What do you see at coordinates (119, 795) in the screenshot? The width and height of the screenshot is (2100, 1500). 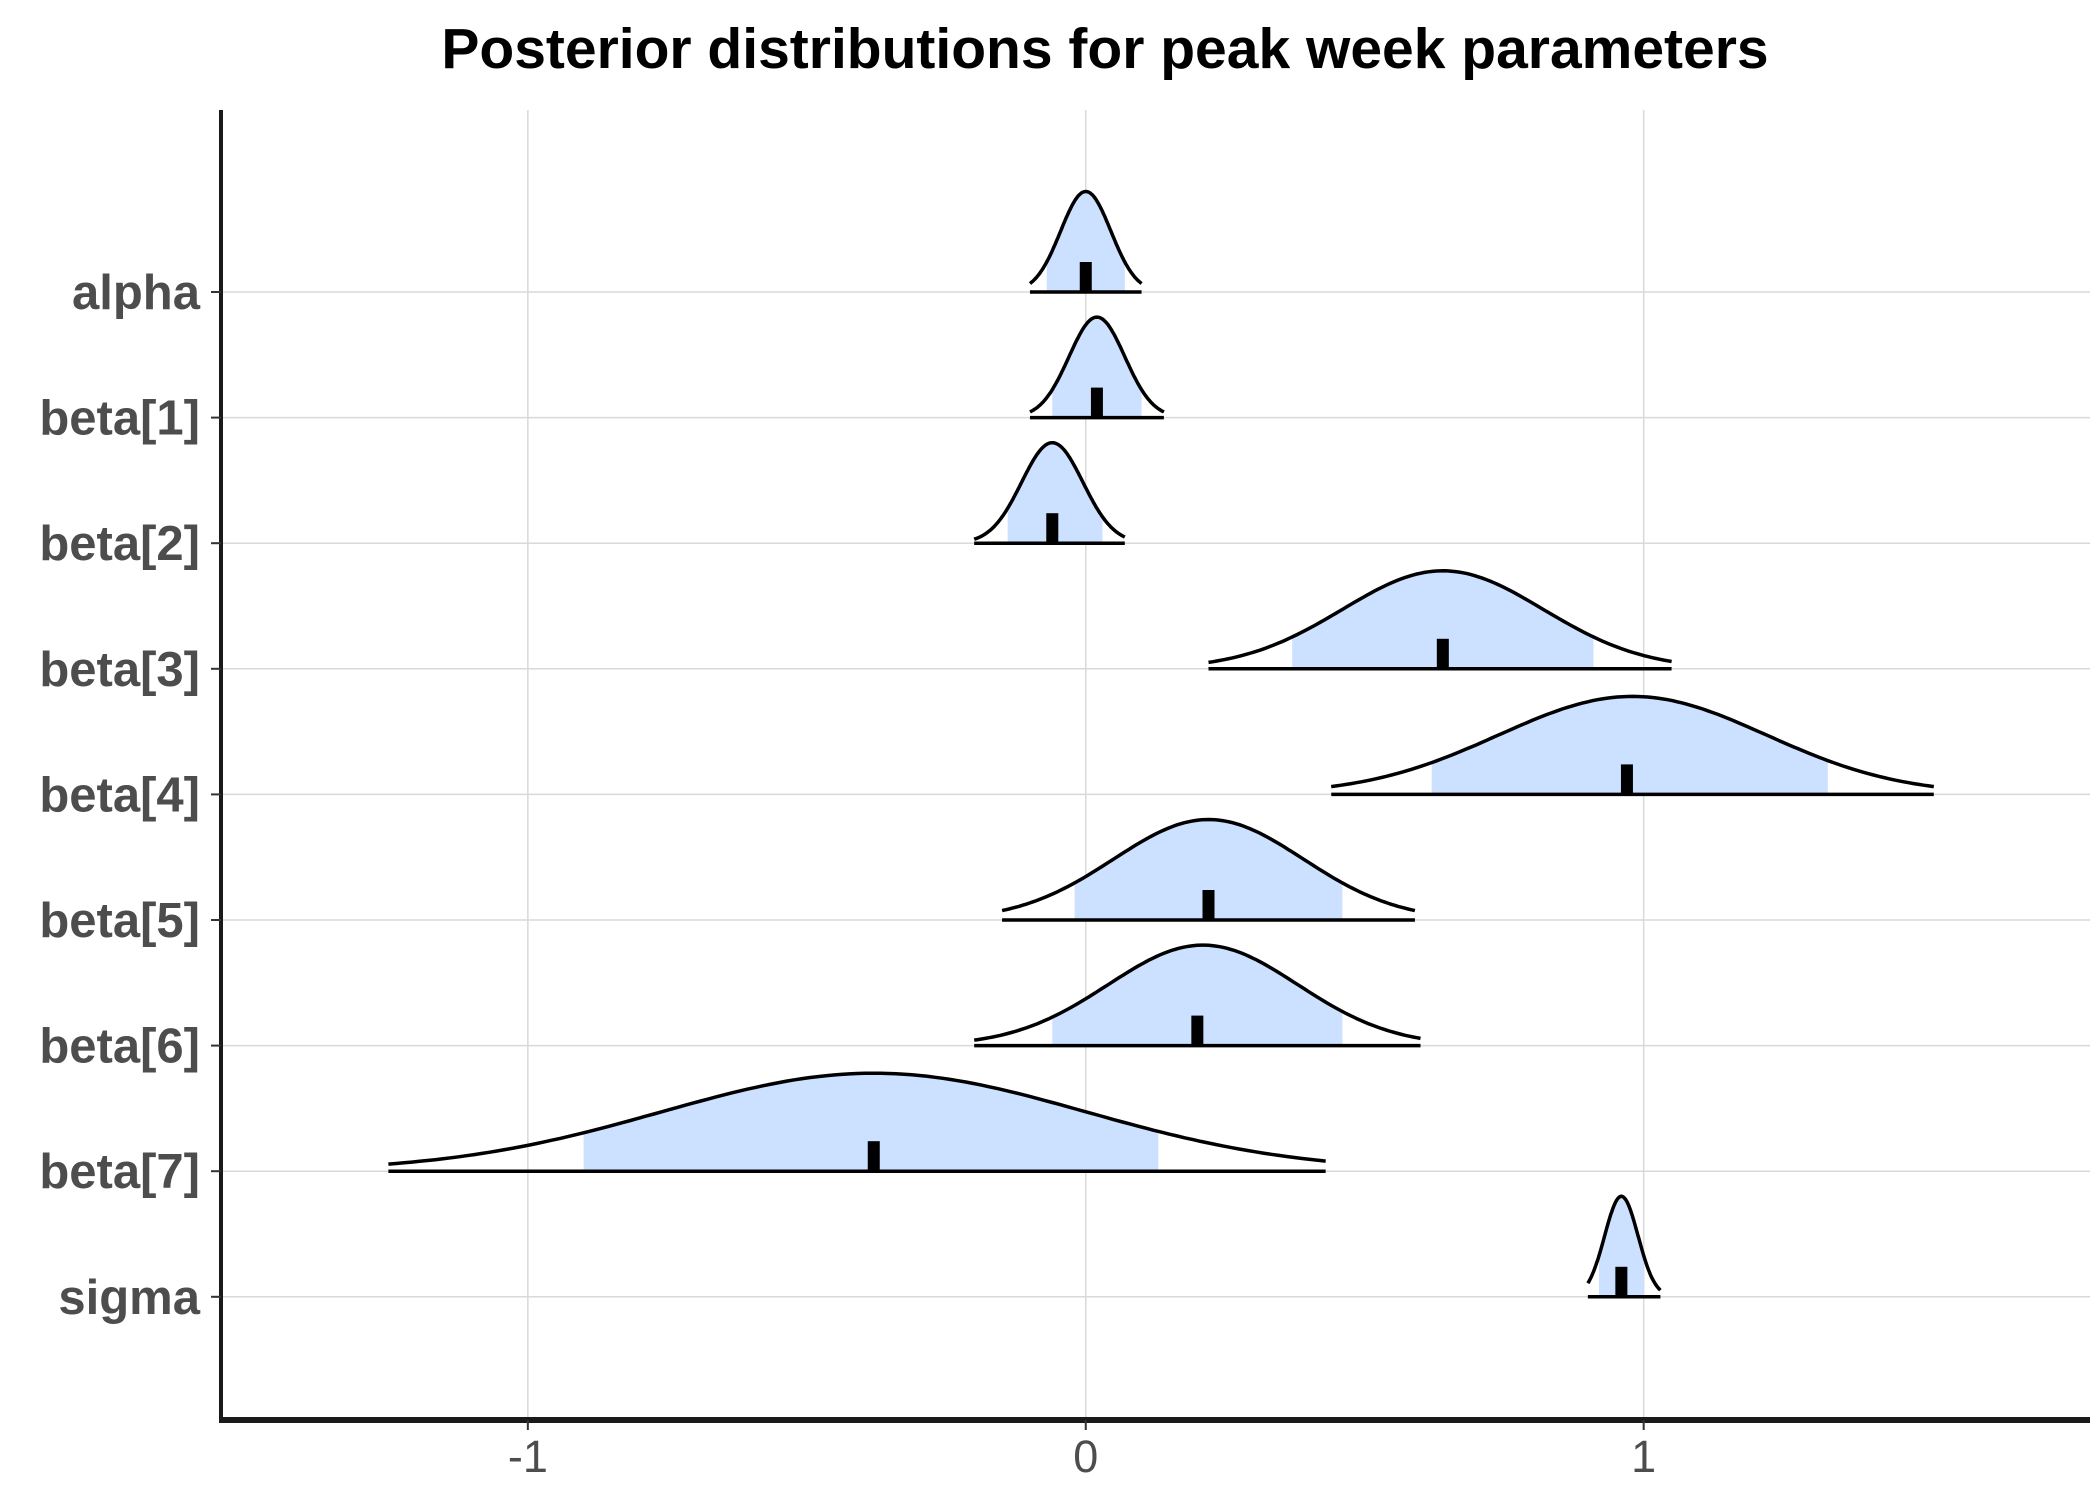 I see `y-tick-label: beta[4]` at bounding box center [119, 795].